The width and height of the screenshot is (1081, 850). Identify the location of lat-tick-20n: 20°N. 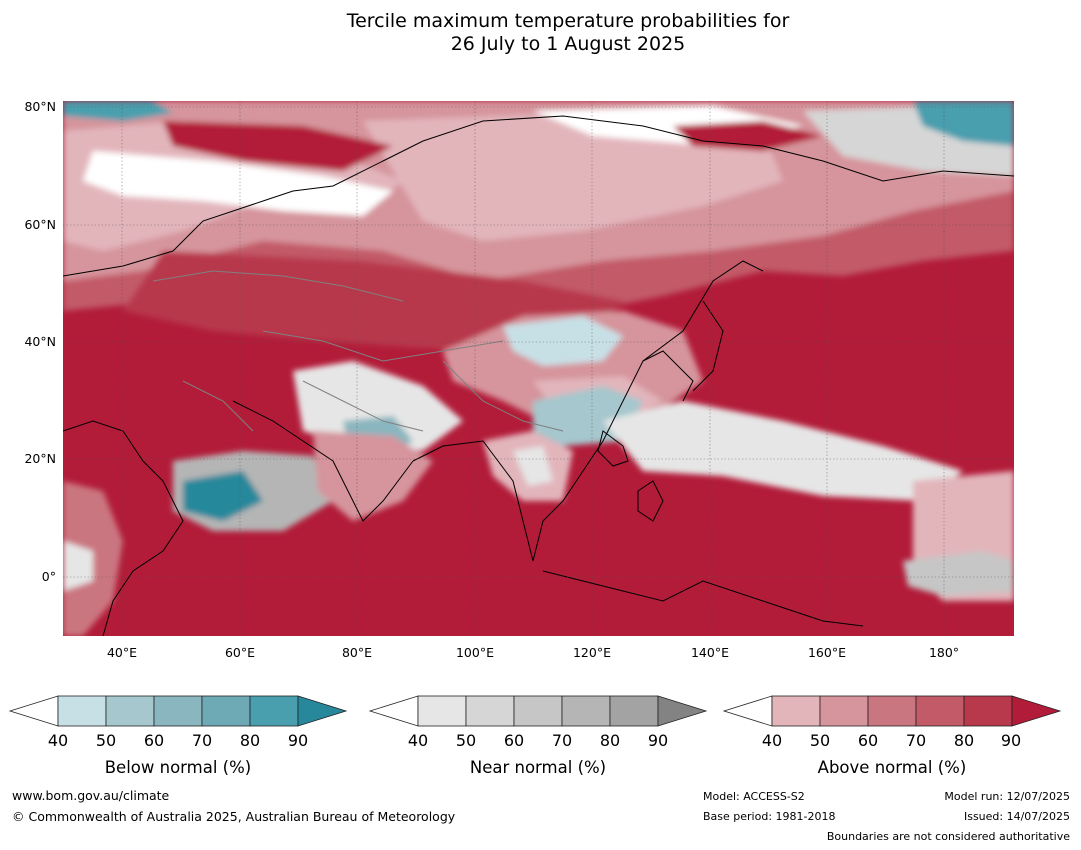
(40, 458).